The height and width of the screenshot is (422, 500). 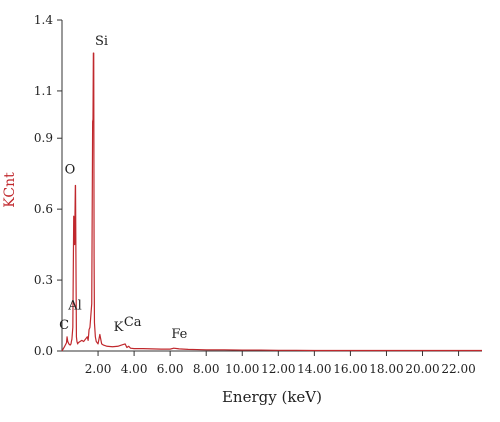 I want to click on y-tick-label: 1.1, so click(x=43, y=91).